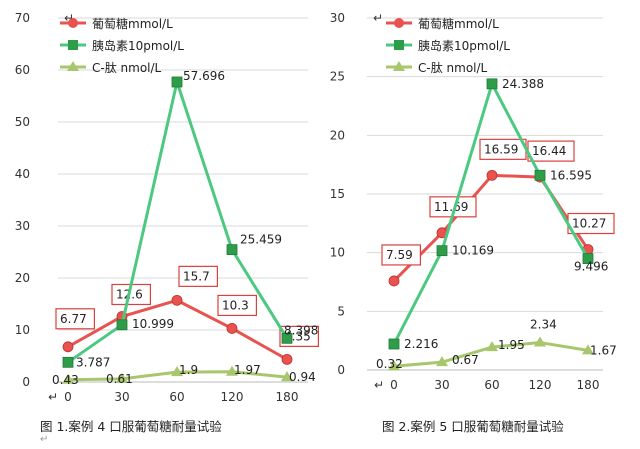 This screenshot has height=449, width=640. What do you see at coordinates (22, 18) in the screenshot?
I see `y-tick-label: 70` at bounding box center [22, 18].